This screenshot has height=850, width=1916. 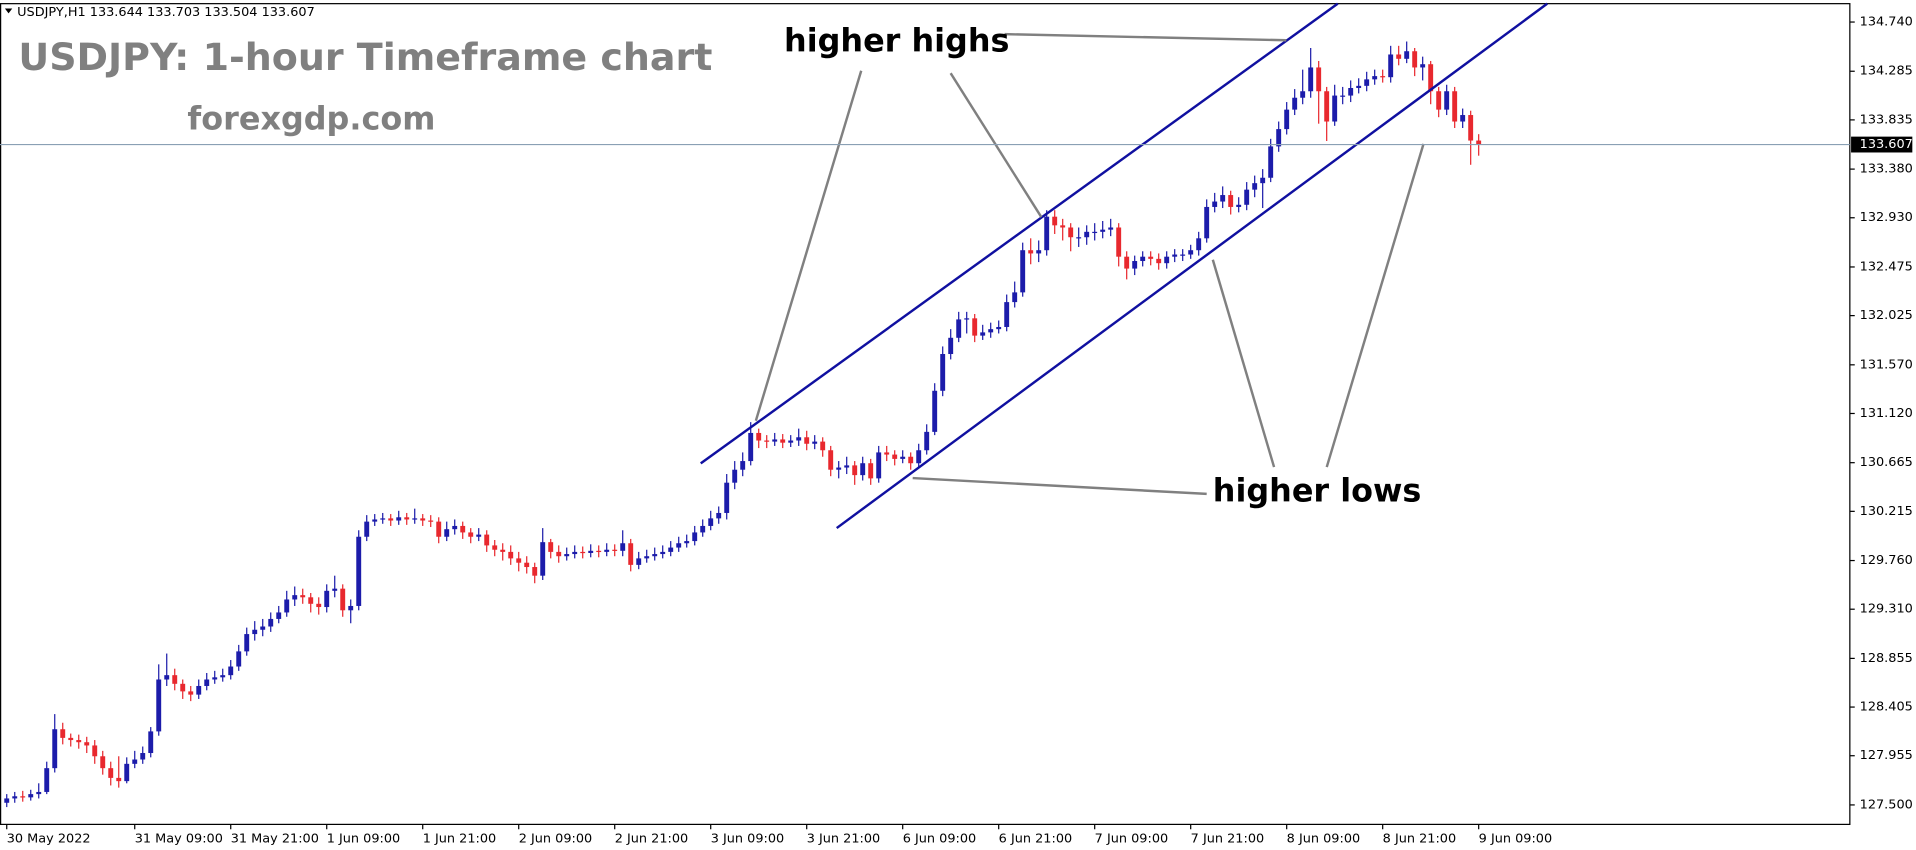 I want to click on x-tick-label: 9 Jun 09:00, so click(x=1516, y=839).